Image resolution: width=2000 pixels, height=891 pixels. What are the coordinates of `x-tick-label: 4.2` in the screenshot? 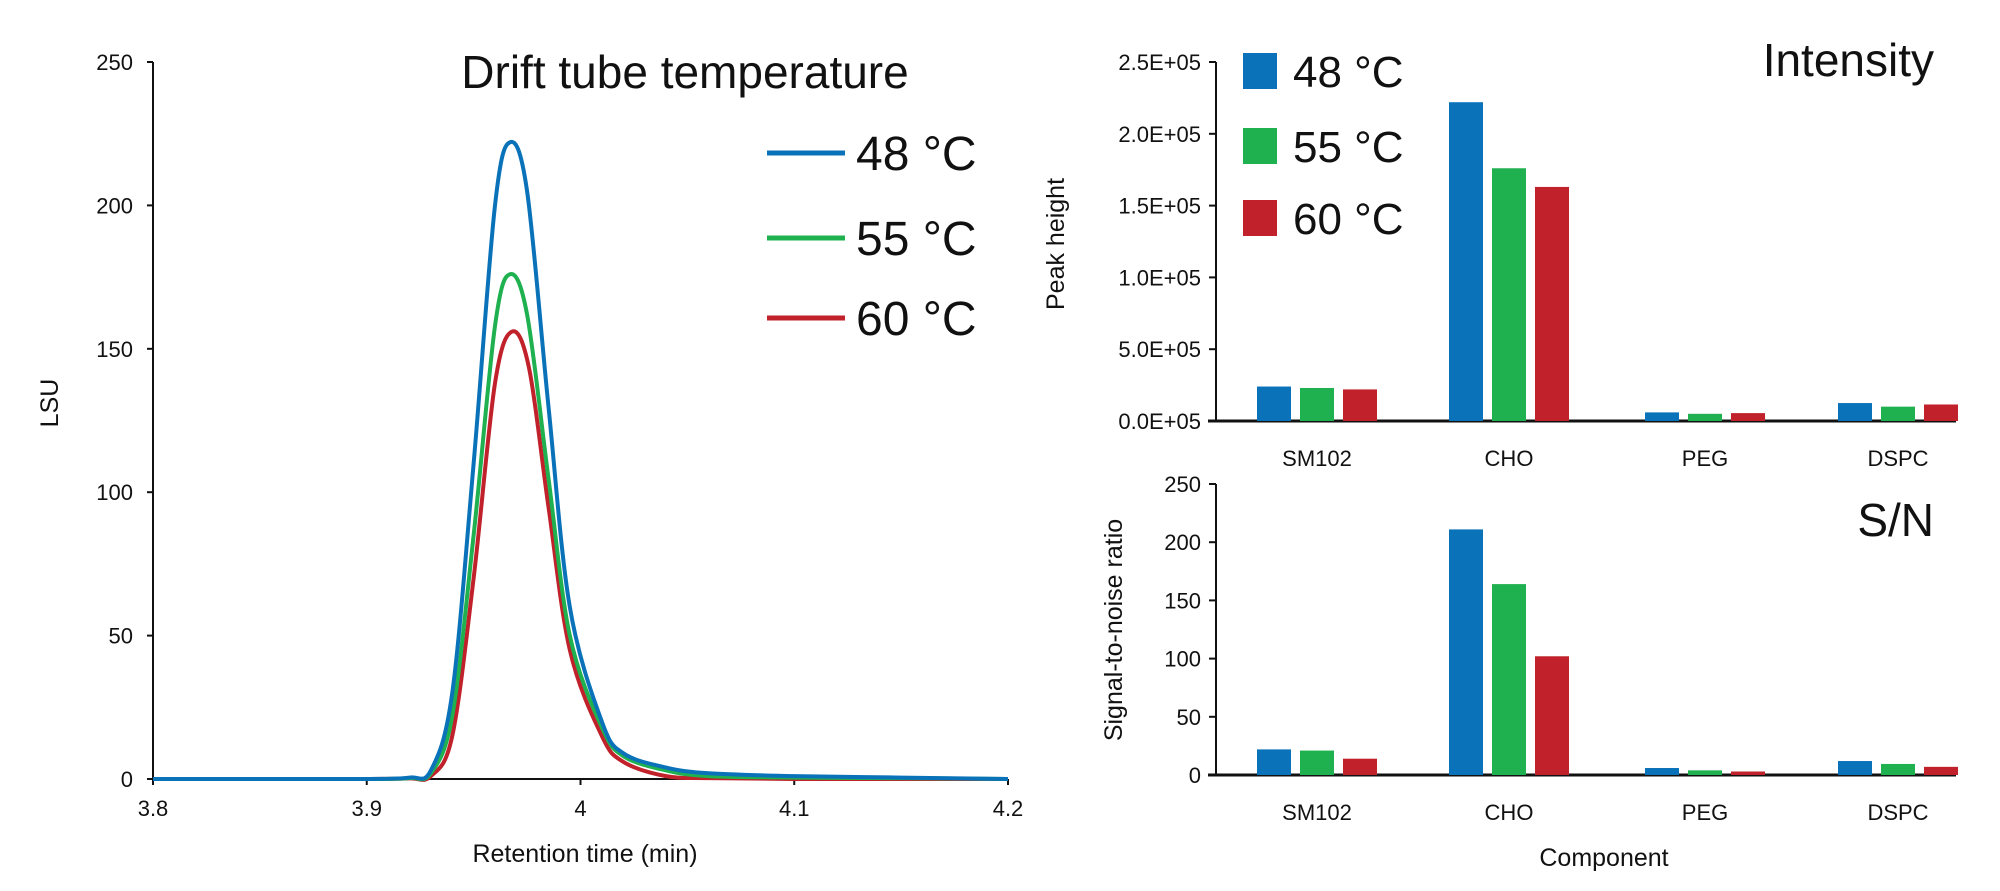 It's located at (1008, 808).